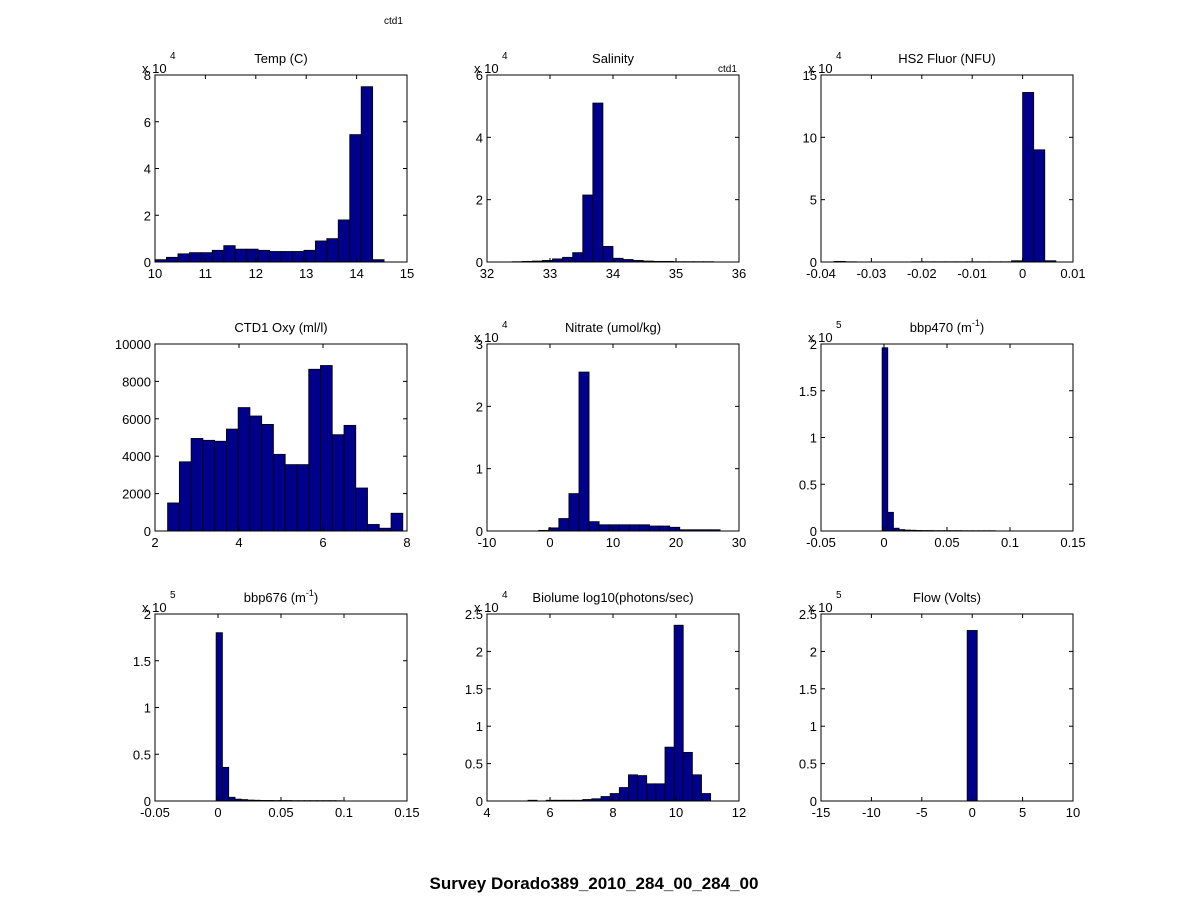  What do you see at coordinates (550, 273) in the screenshot?
I see `x-tick-label: 33` at bounding box center [550, 273].